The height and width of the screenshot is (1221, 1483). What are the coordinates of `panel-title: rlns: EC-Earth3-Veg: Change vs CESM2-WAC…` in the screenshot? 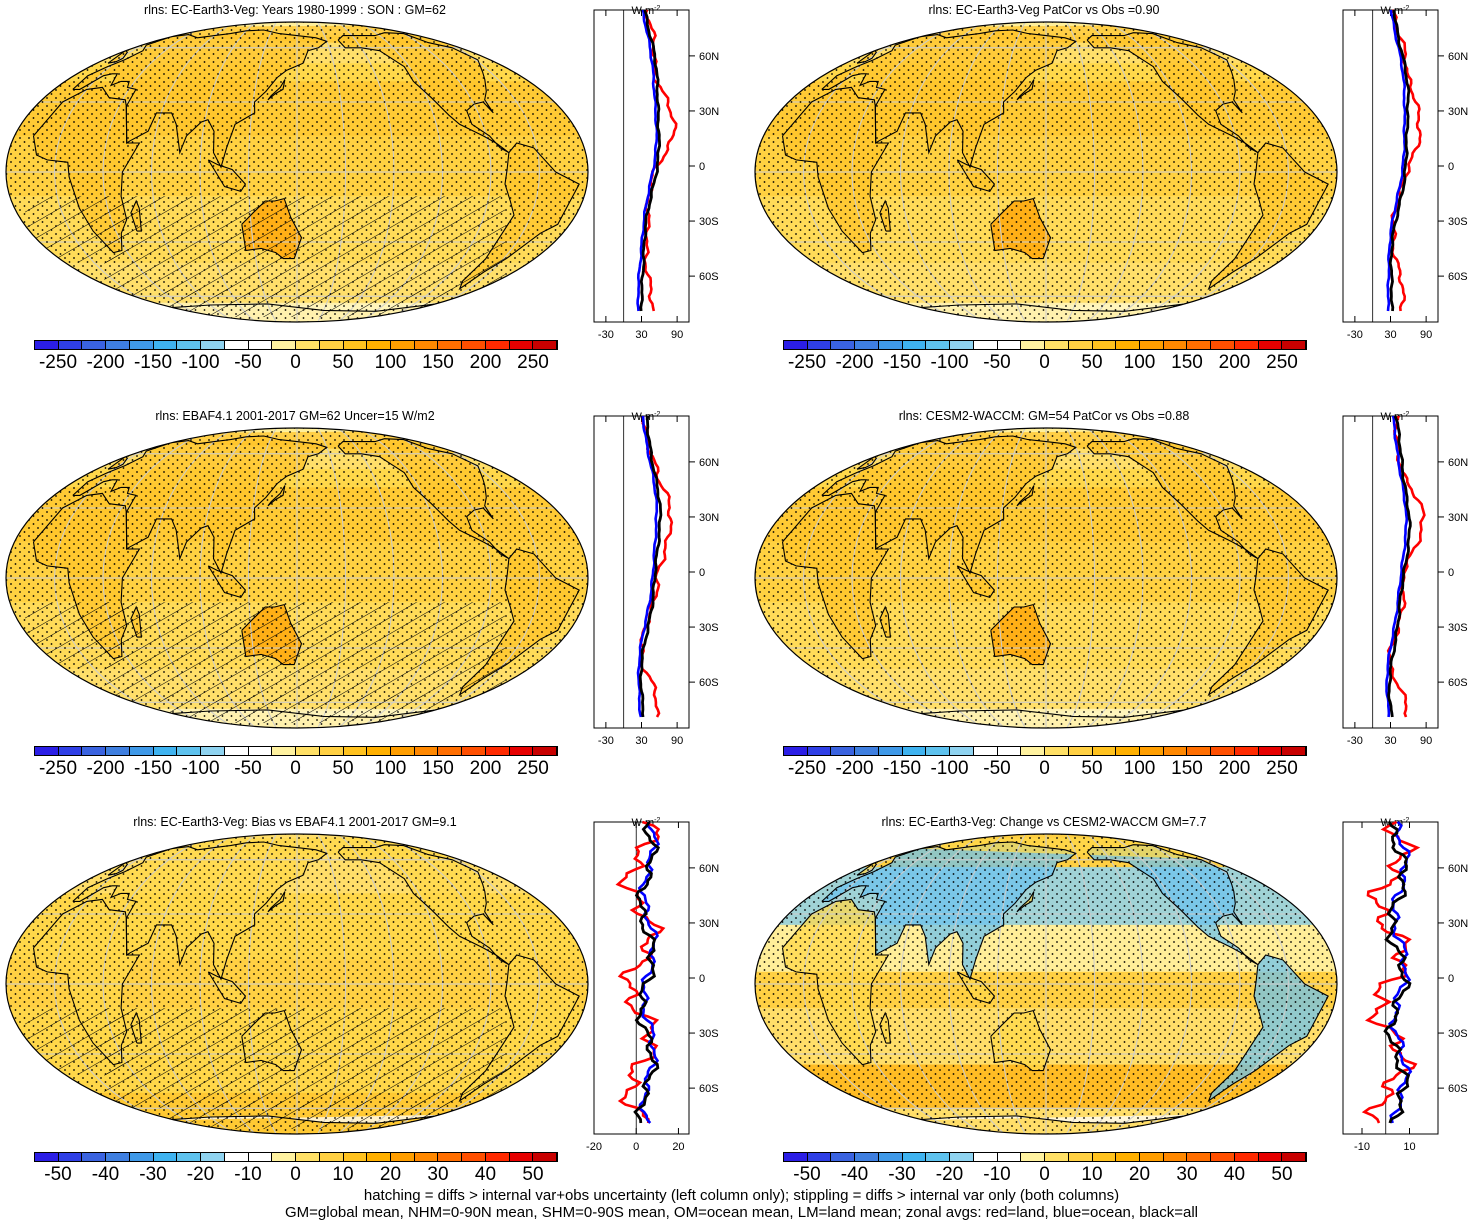 It's located at (1044, 822).